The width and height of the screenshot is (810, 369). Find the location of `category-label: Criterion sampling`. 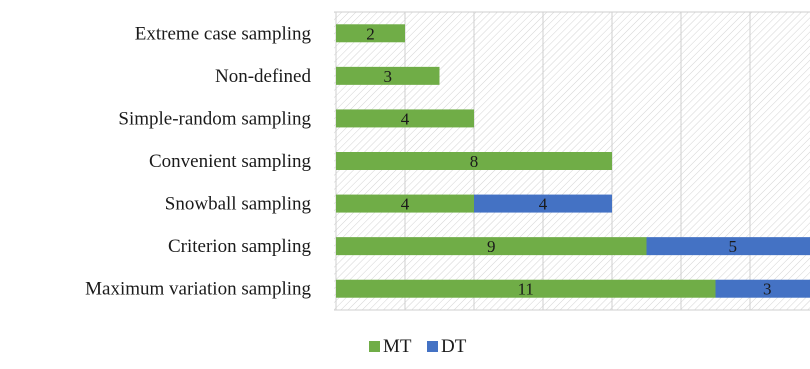

category-label: Criterion sampling is located at coordinates (240, 246).